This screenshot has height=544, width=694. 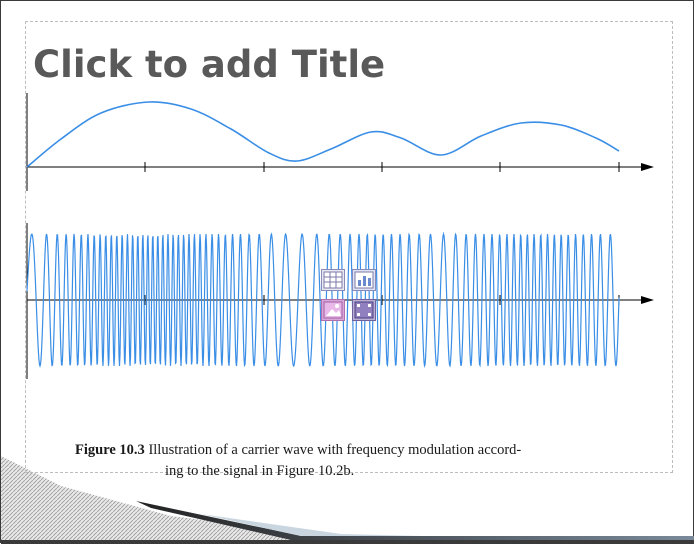 I want to click on insert-chart-icon, so click(x=364, y=280).